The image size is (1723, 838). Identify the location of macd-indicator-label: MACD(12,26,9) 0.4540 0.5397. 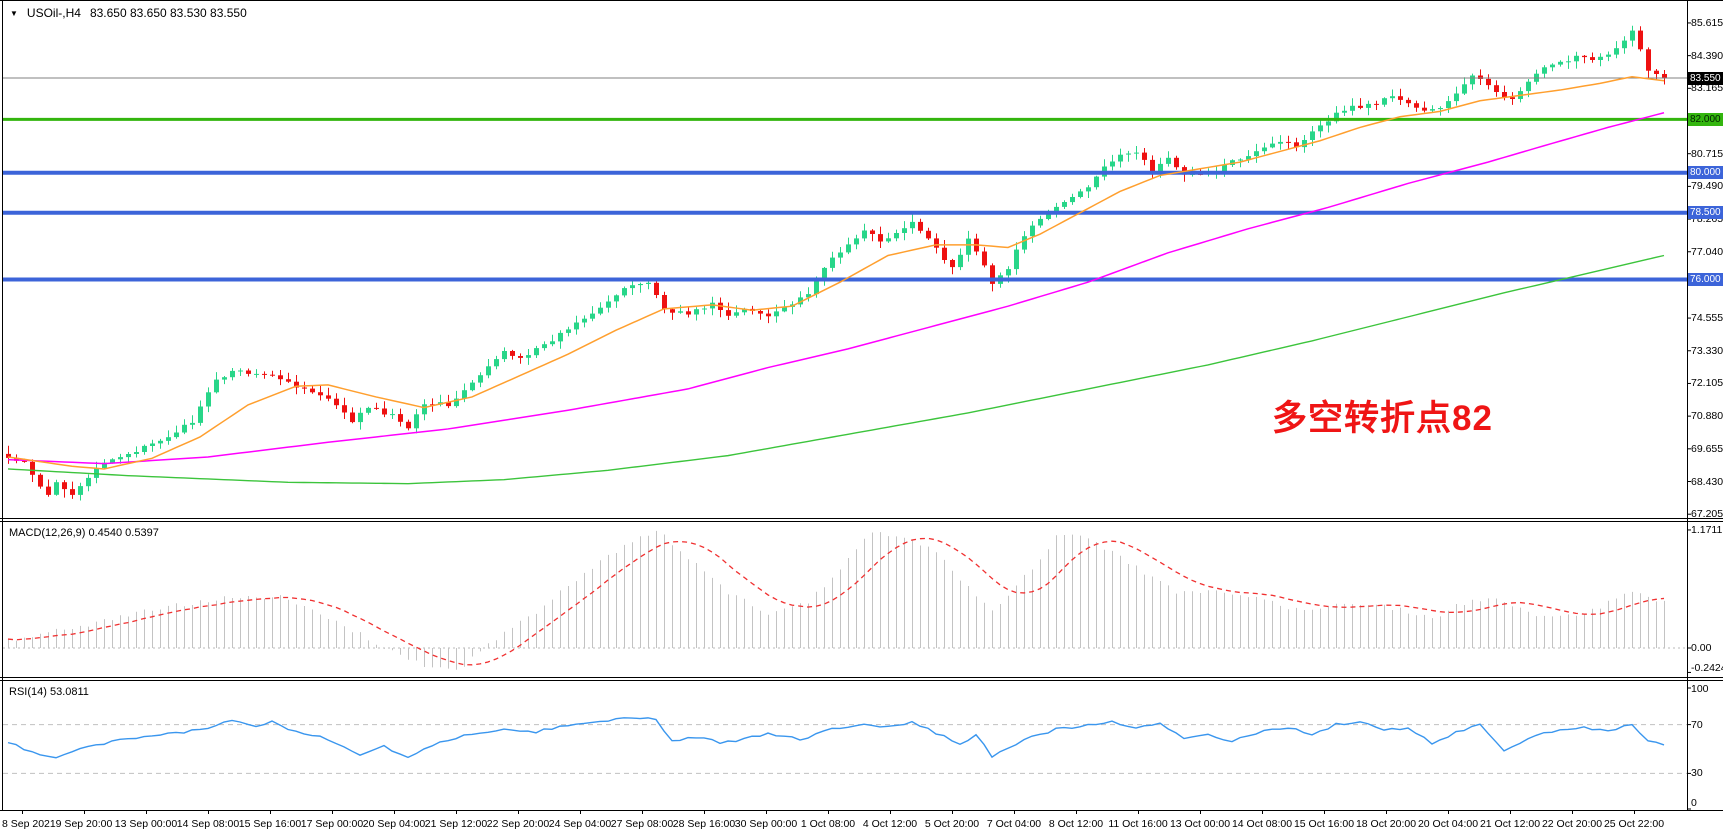
(84, 533).